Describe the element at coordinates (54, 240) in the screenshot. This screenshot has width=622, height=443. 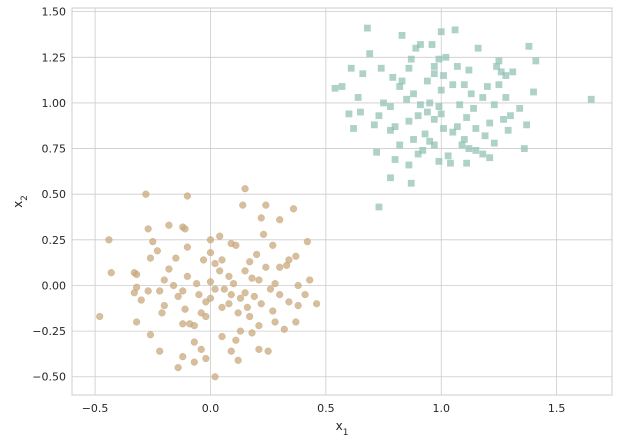
I see `y-tick-label: 0.25` at that location.